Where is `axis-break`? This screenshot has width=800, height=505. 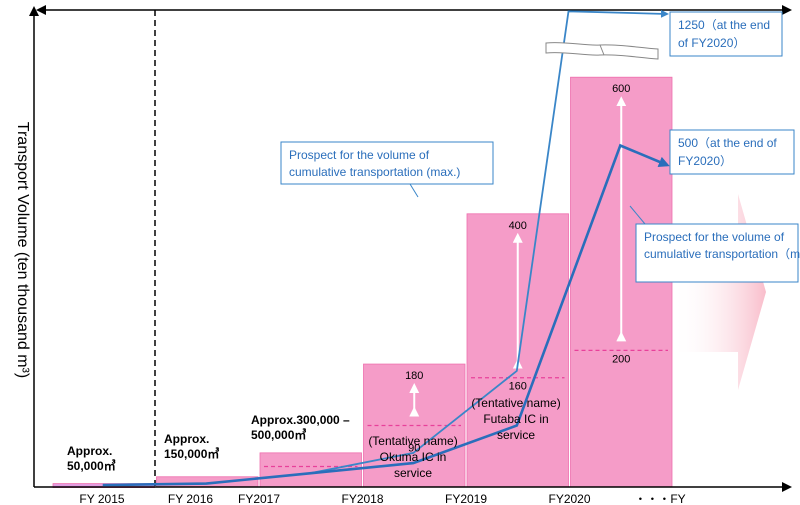 axis-break is located at coordinates (602, 51).